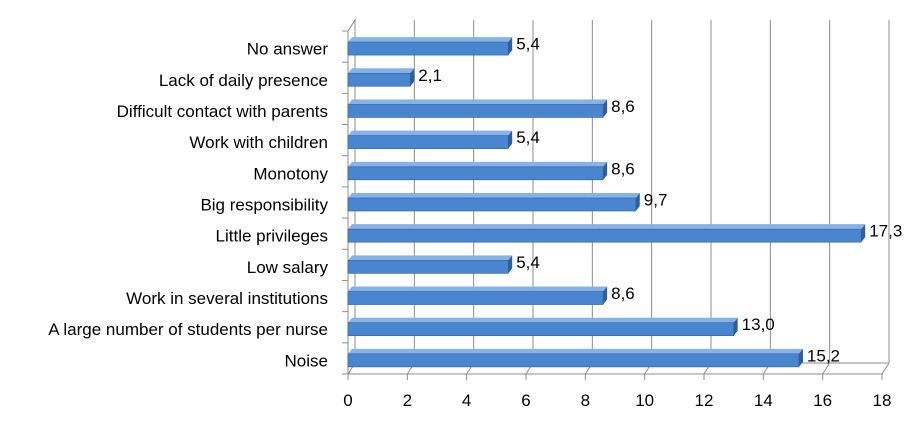 The width and height of the screenshot is (921, 431). Describe the element at coordinates (704, 400) in the screenshot. I see `x-tick-label: 12` at that location.